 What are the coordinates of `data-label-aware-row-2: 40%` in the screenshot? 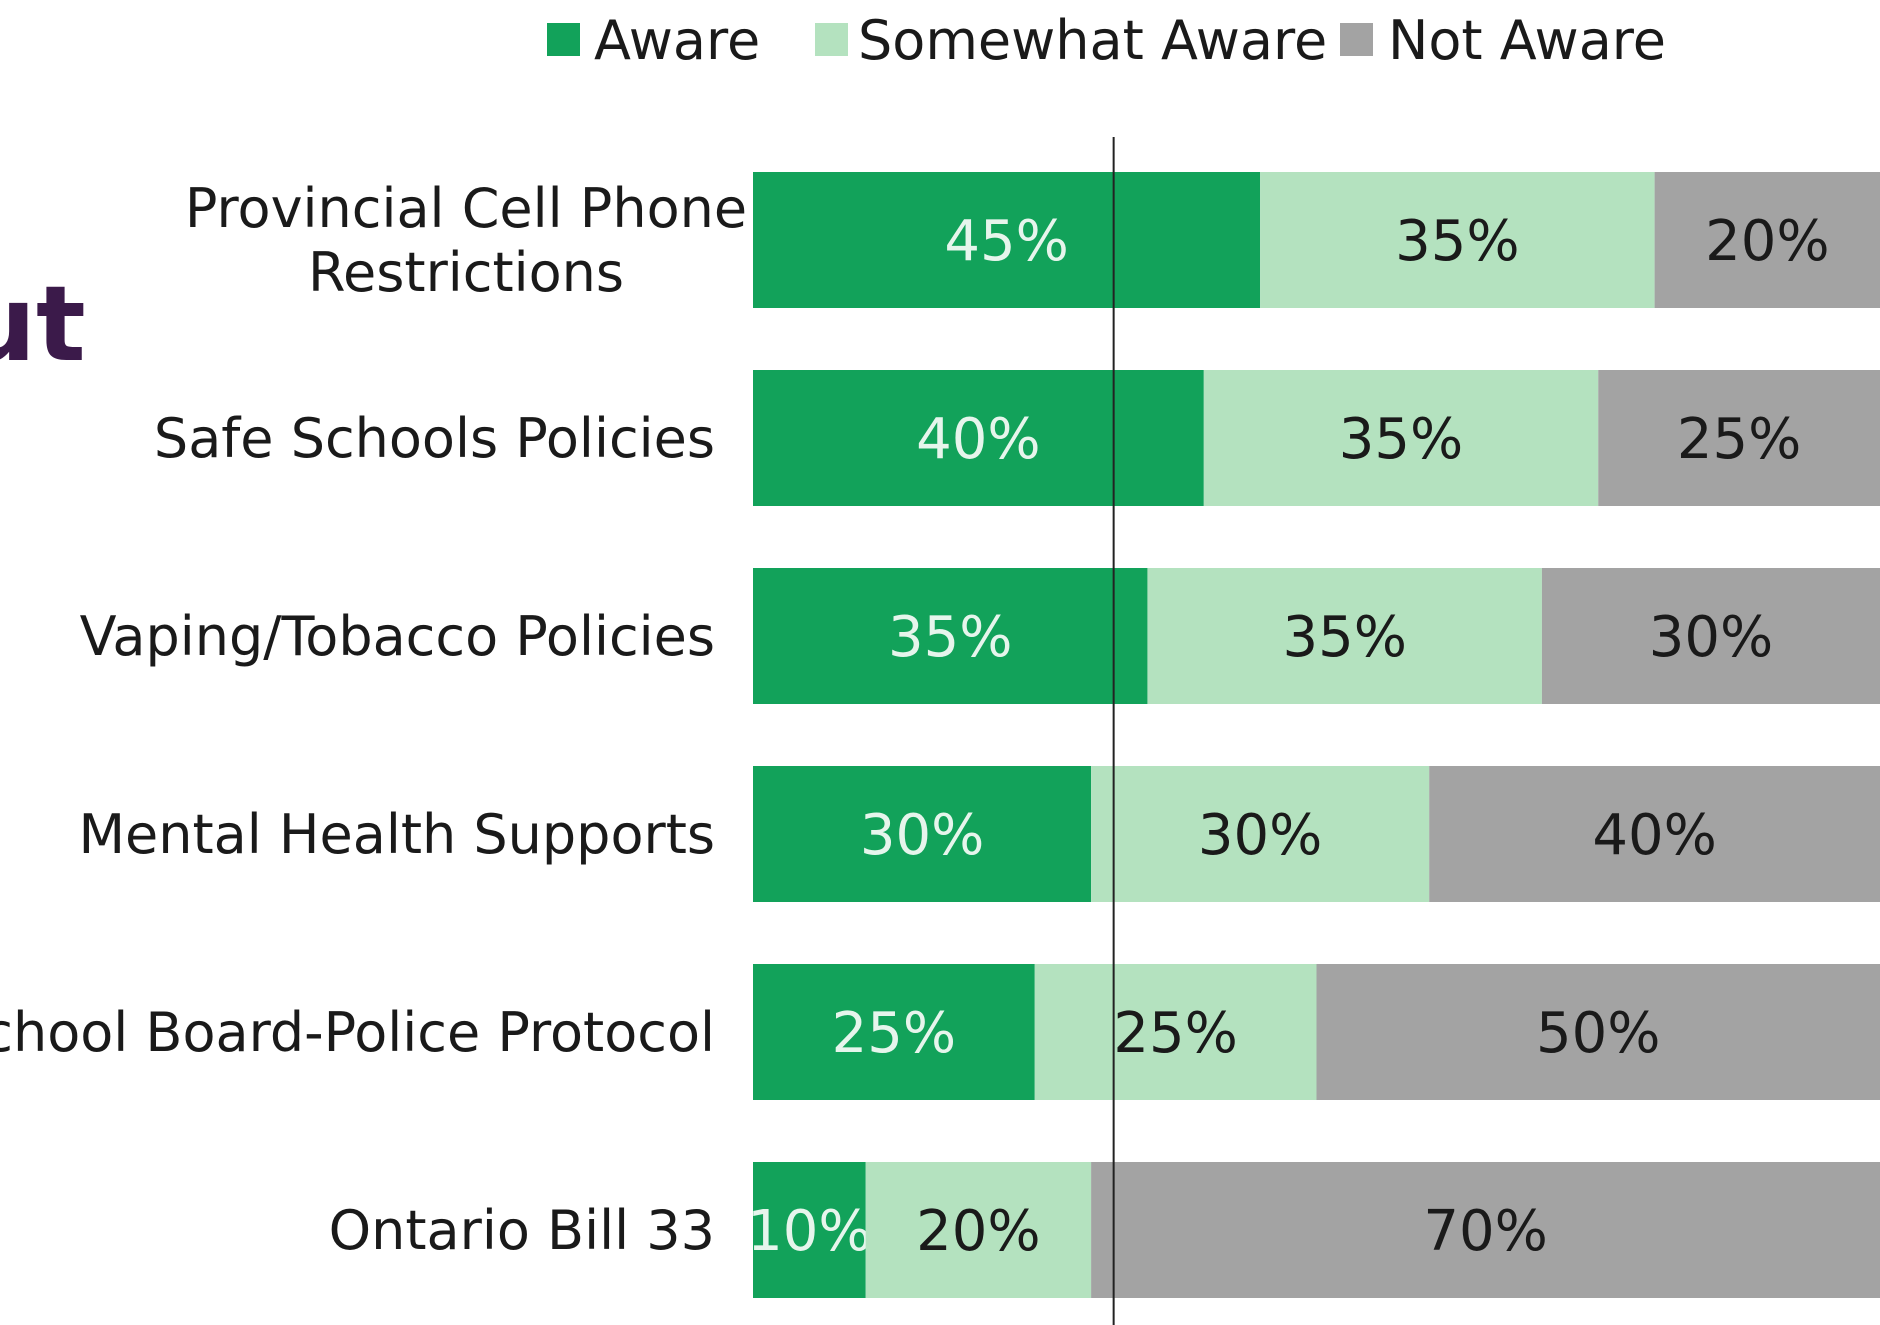 It's located at (978, 439).